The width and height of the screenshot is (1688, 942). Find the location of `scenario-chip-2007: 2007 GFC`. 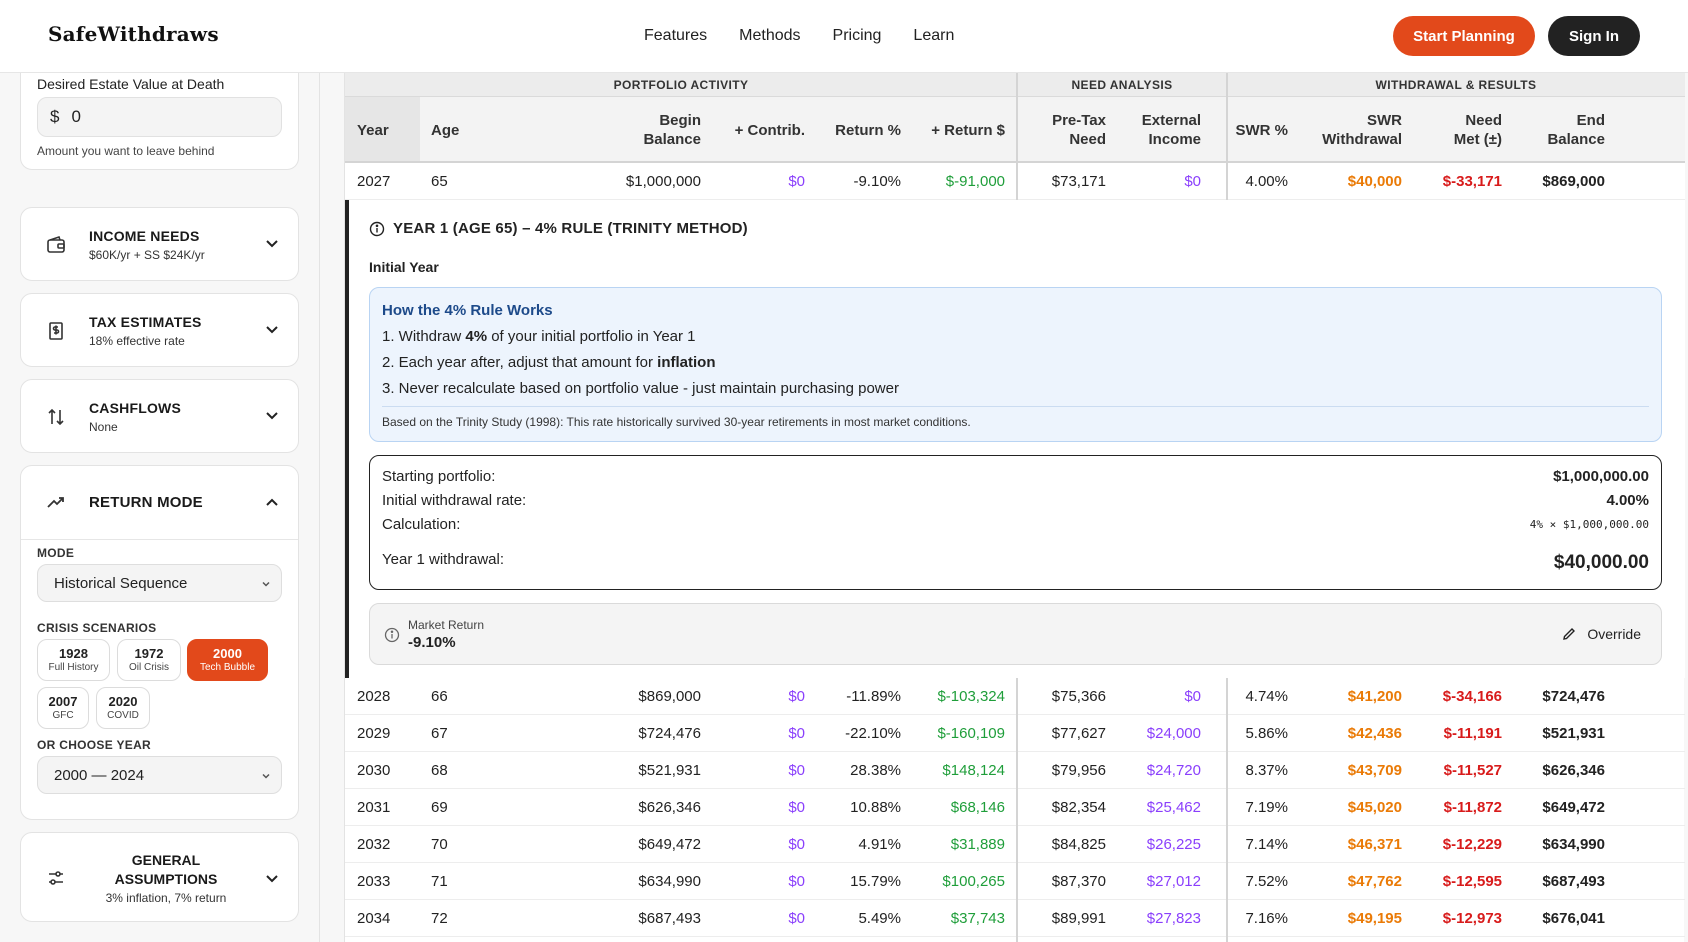

scenario-chip-2007: 2007 GFC is located at coordinates (63, 708).